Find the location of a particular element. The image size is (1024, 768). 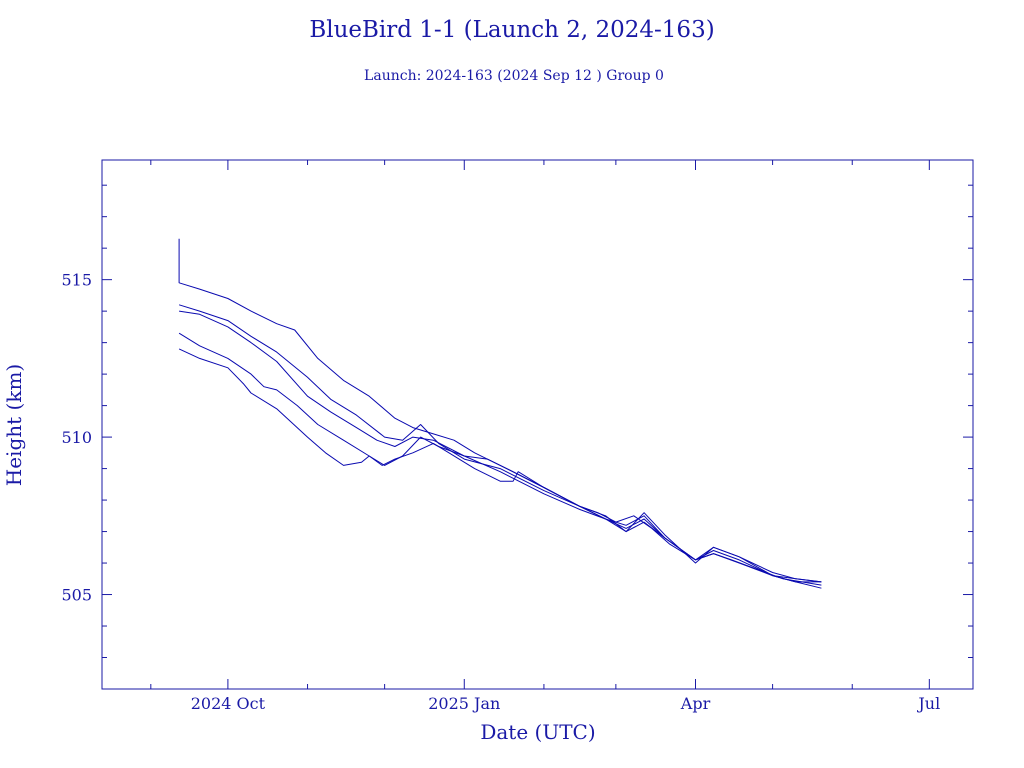

x-tick-label: 2025 Jan is located at coordinates (464, 703).